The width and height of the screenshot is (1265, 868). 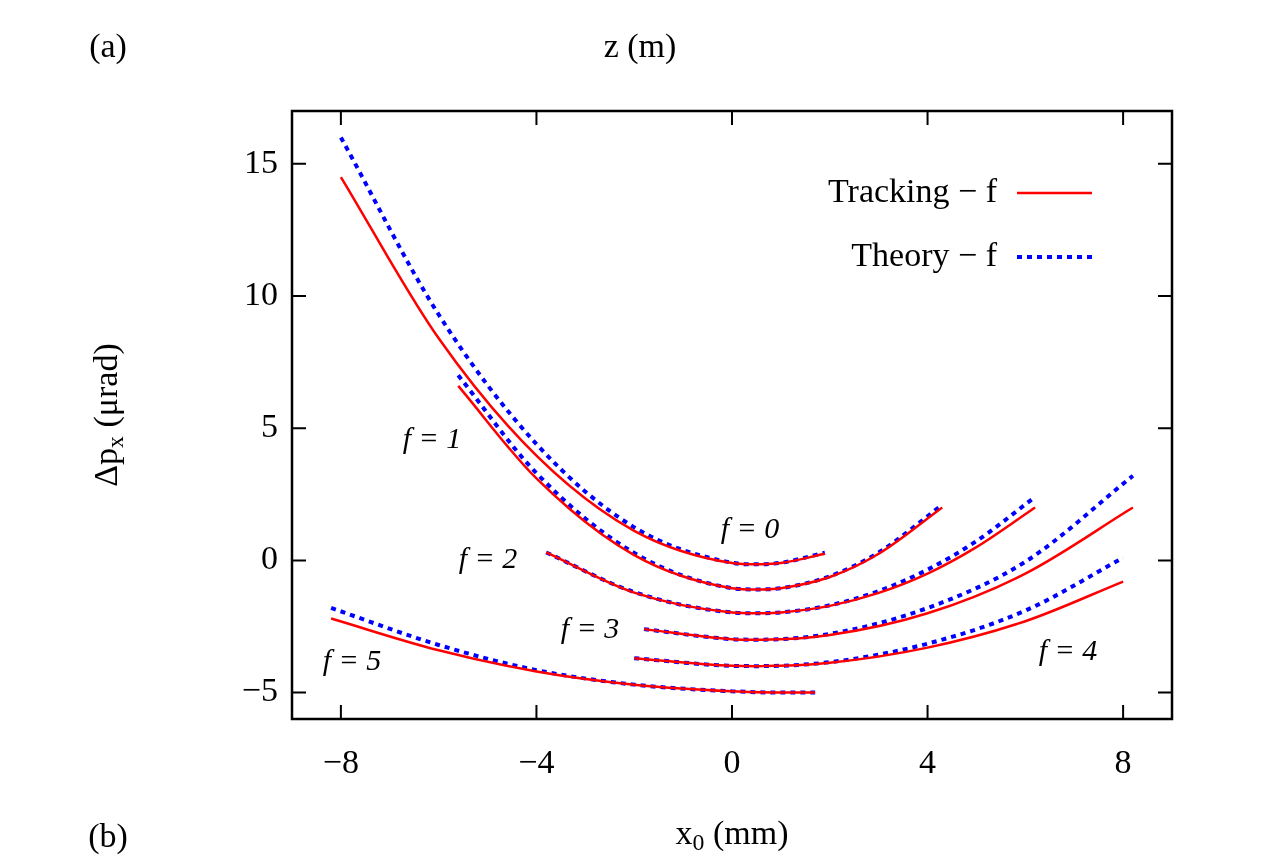 I want to click on x-tick-label: −8, so click(x=340, y=761).